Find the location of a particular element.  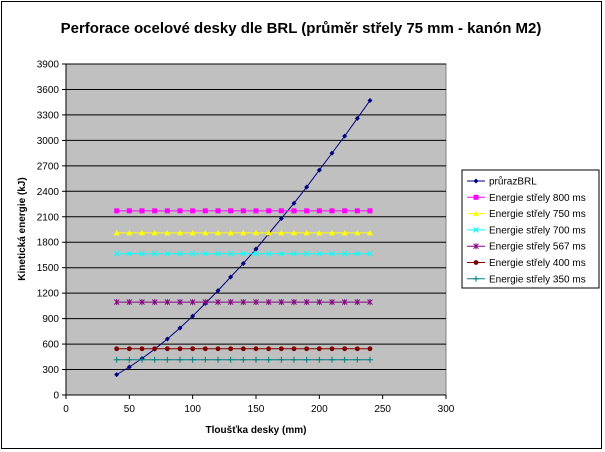

x-tick-label: 0 is located at coordinates (66, 409).